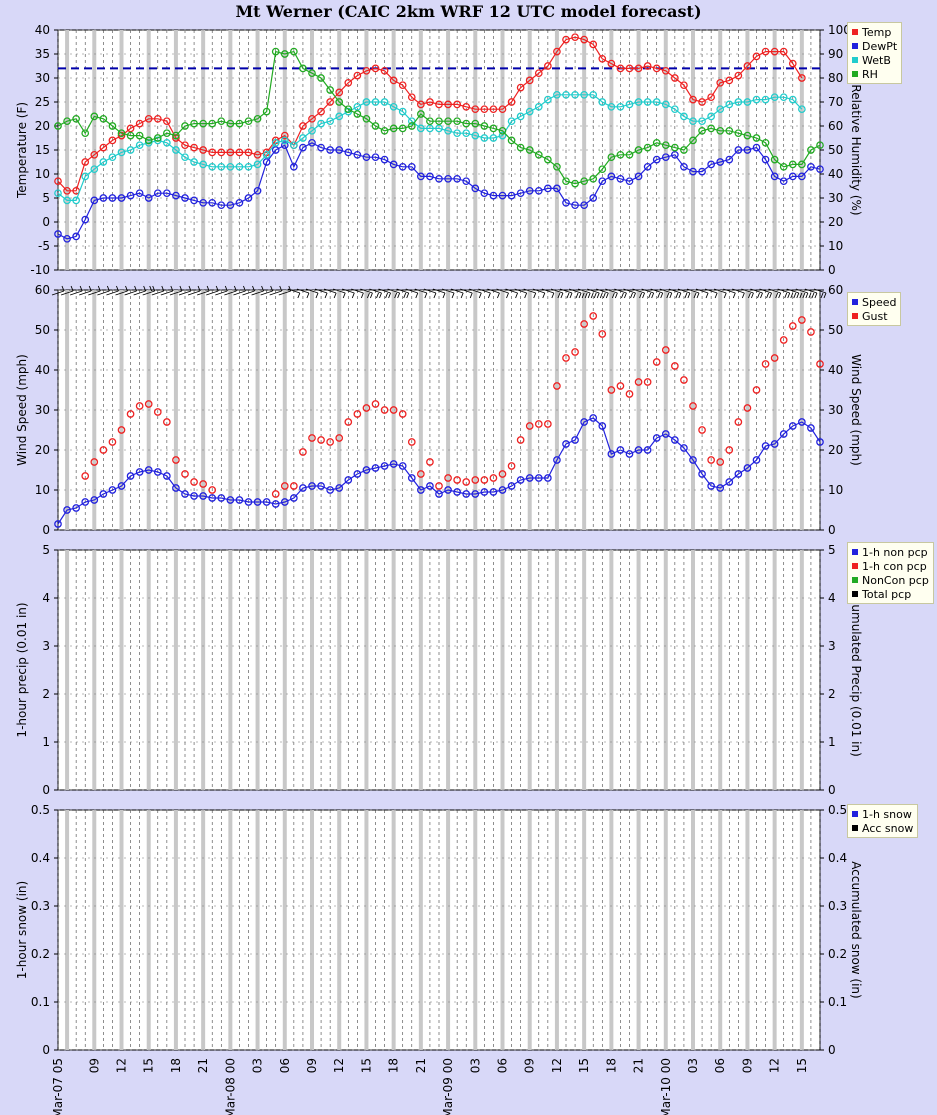  What do you see at coordinates (879, 302) in the screenshot?
I see `legend-label: Speed` at bounding box center [879, 302].